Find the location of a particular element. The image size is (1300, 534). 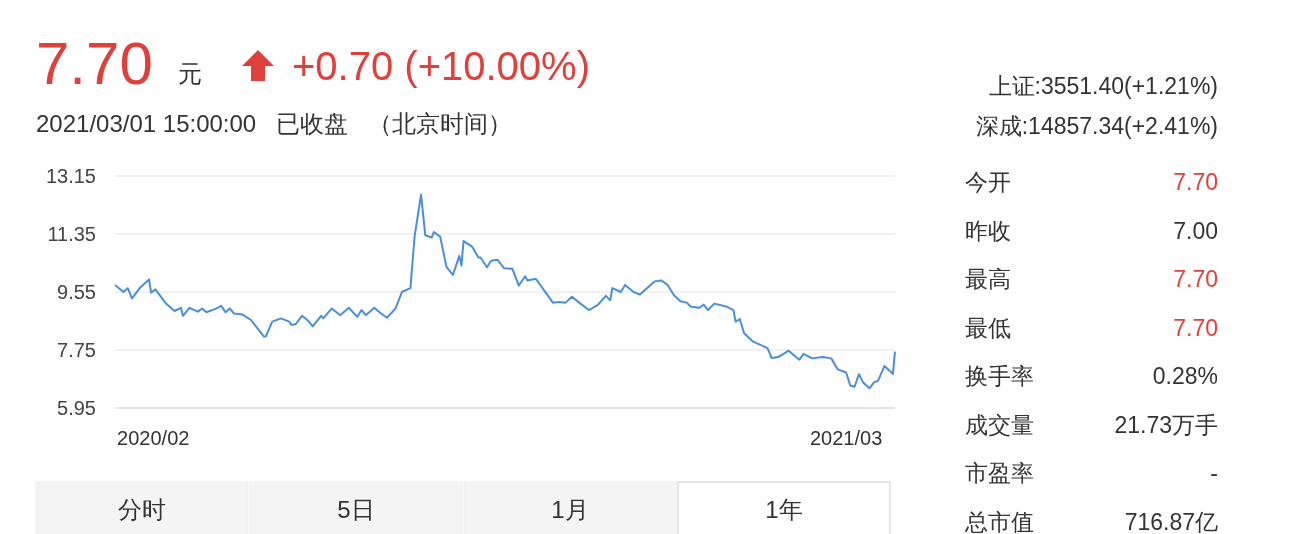

category-label: 市盈率 is located at coordinates (999, 473).